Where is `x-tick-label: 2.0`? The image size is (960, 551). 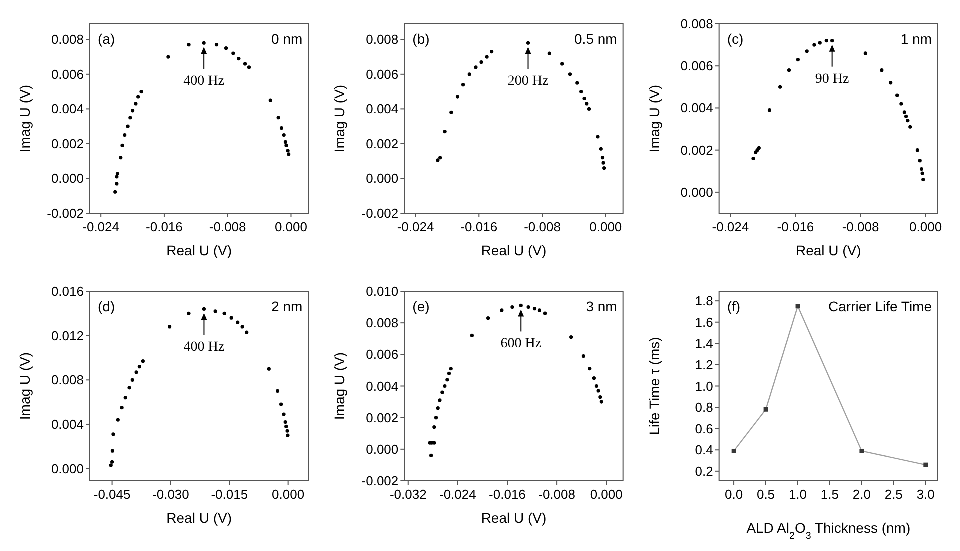
x-tick-label: 2.0 is located at coordinates (861, 494).